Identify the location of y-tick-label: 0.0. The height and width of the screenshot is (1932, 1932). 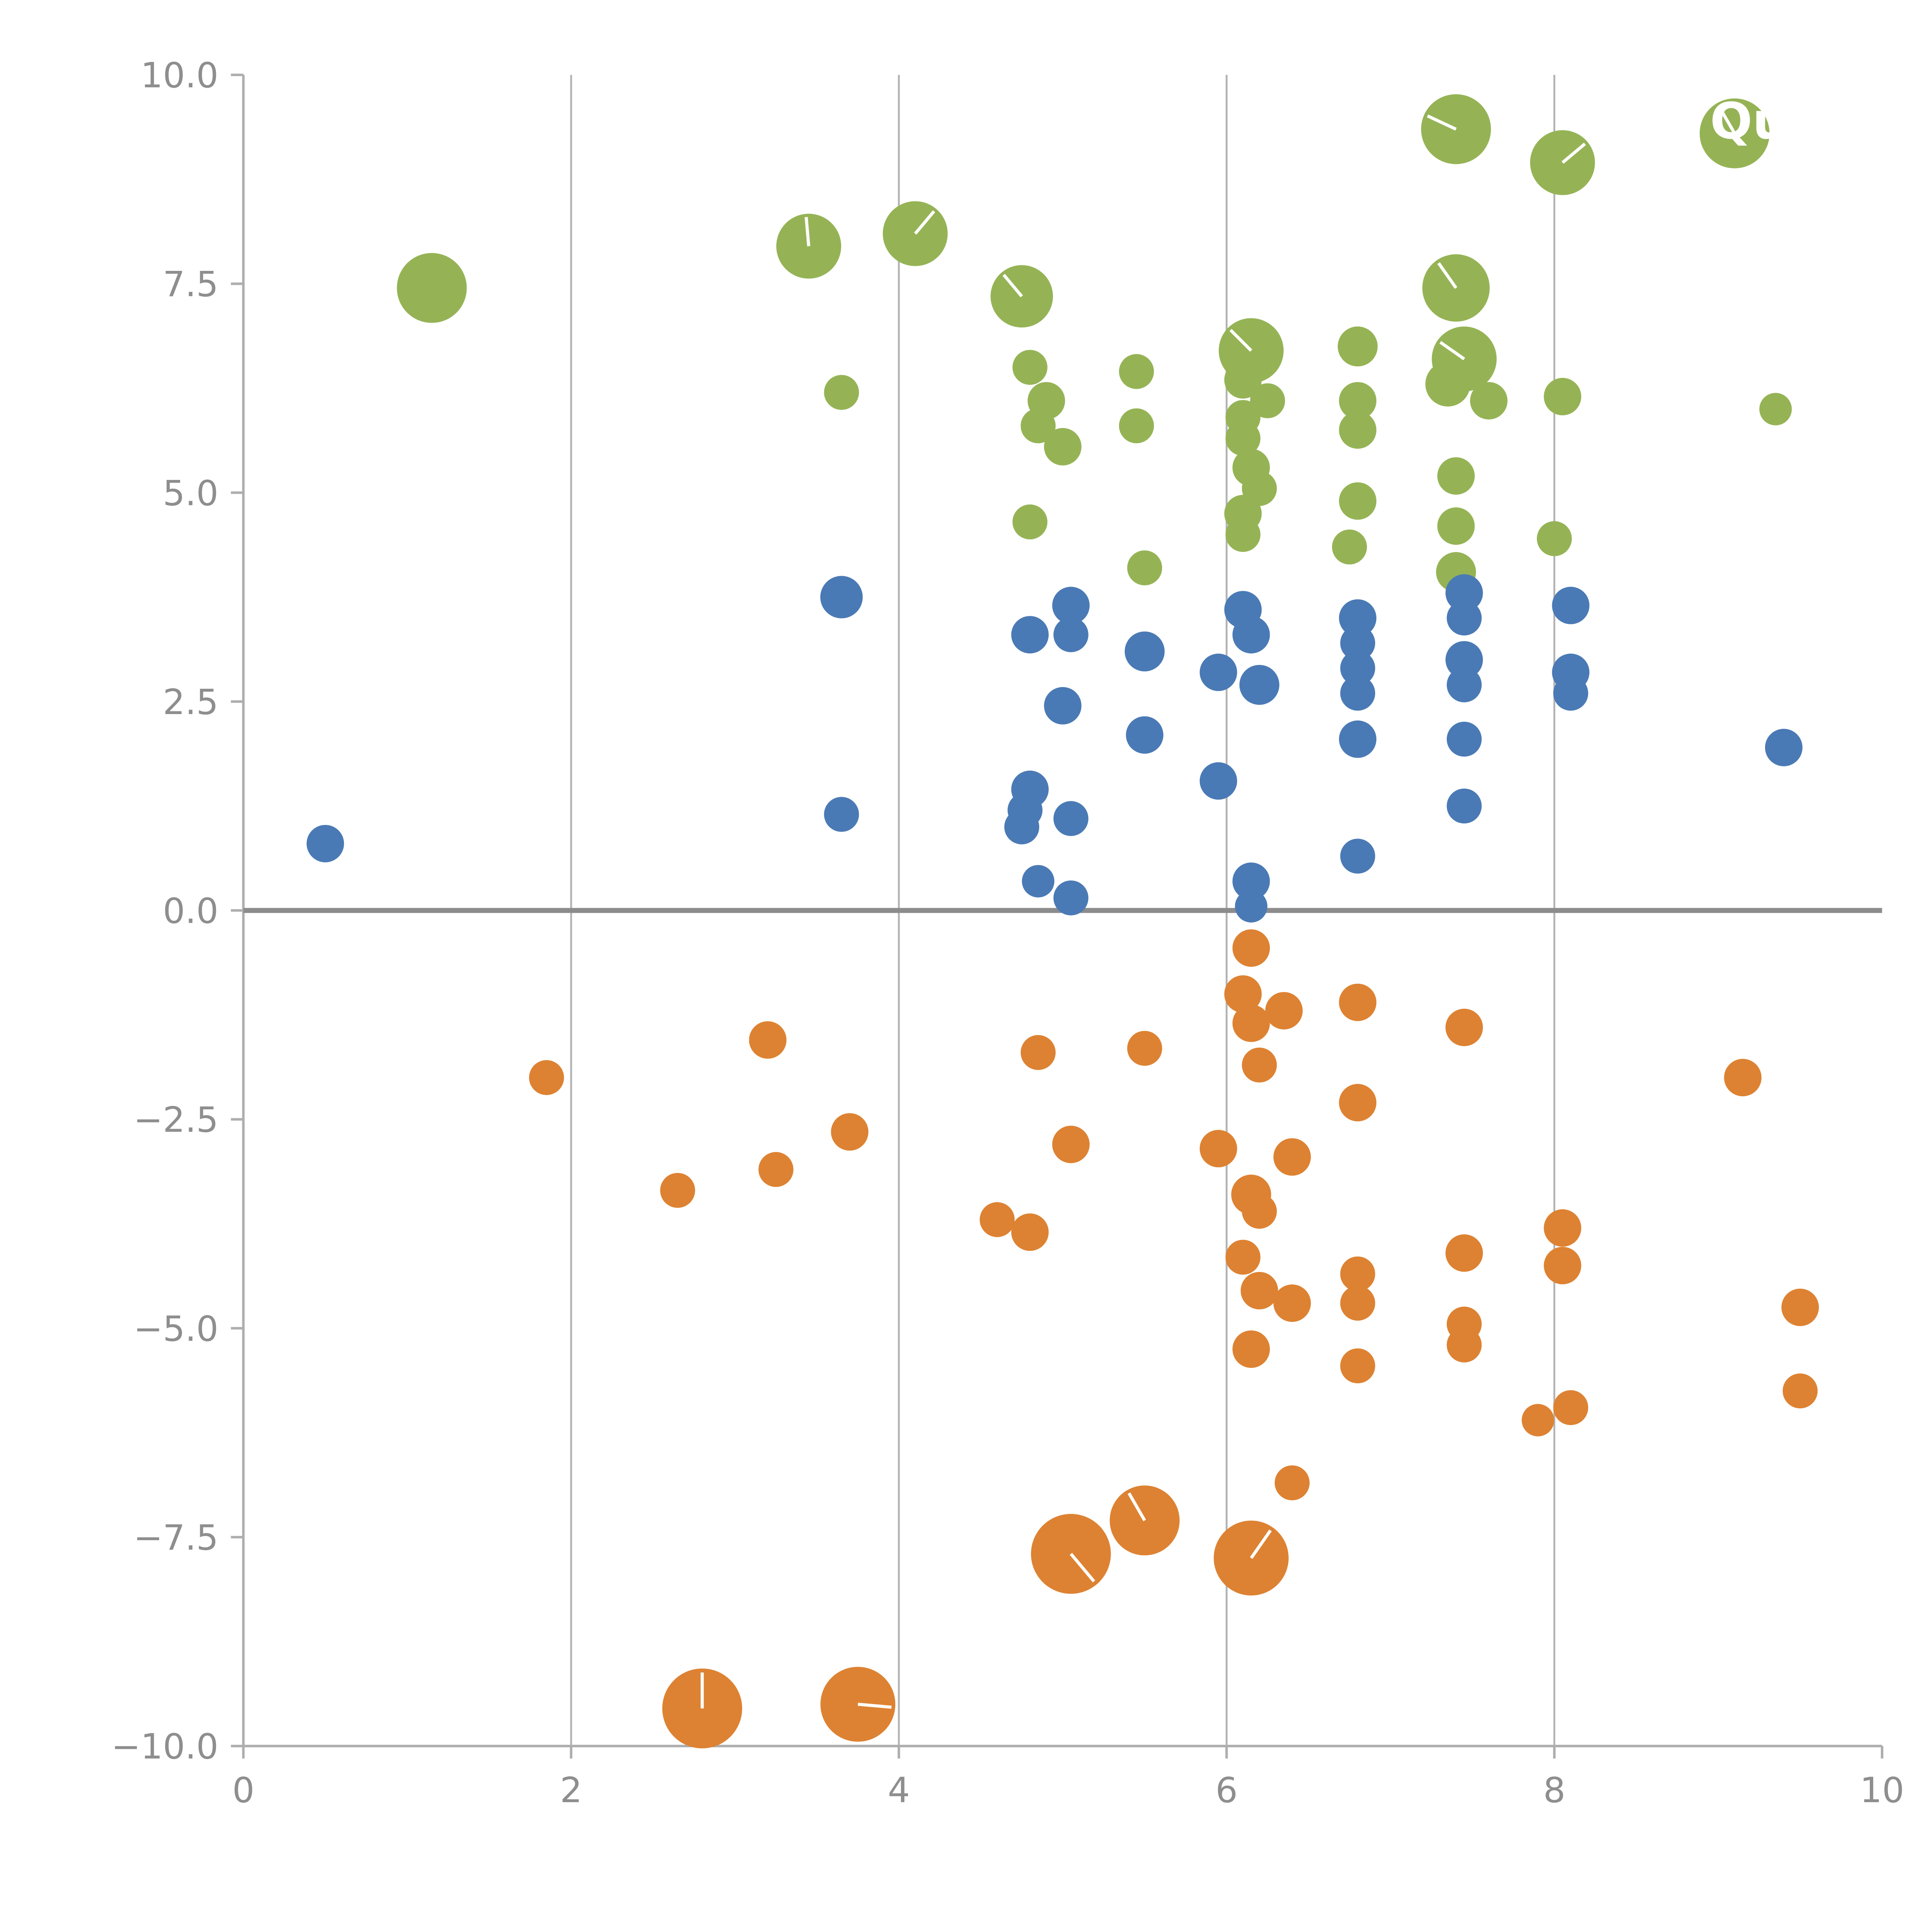
(191, 912).